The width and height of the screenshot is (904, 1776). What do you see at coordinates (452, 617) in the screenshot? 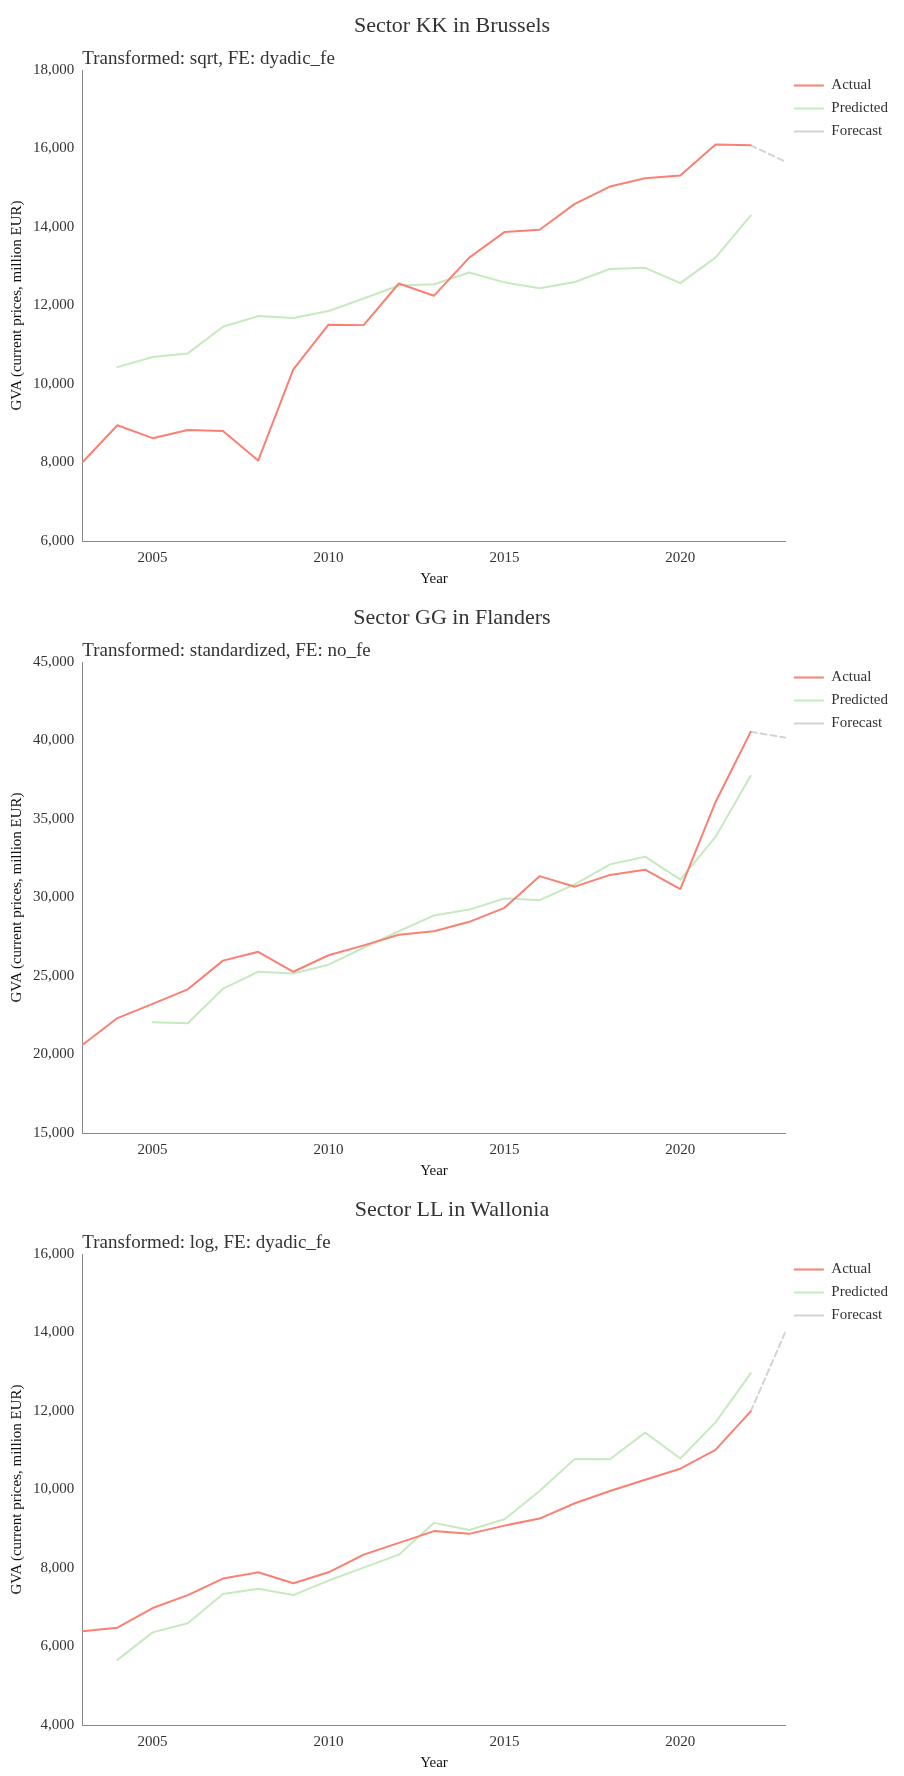
I see `chart-title: Sector GG in Flanders` at bounding box center [452, 617].